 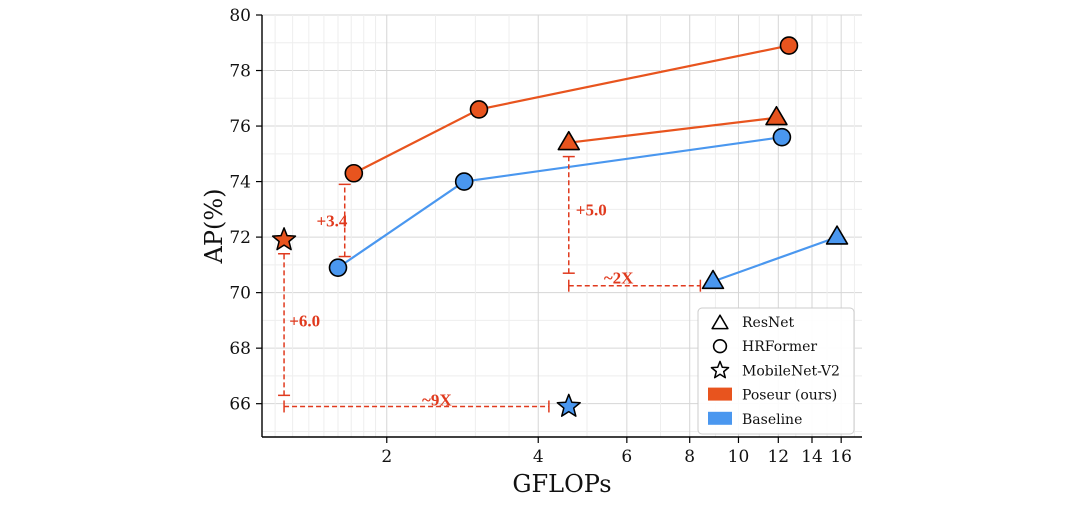 What do you see at coordinates (240, 16) in the screenshot?
I see `y-tick-label: 80` at bounding box center [240, 16].